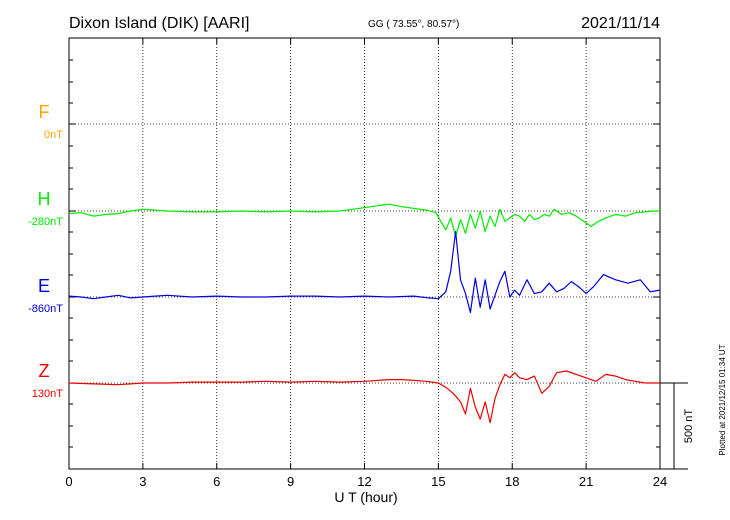 The image size is (730, 520). Describe the element at coordinates (68, 481) in the screenshot. I see `x-tick-label: 0` at that location.